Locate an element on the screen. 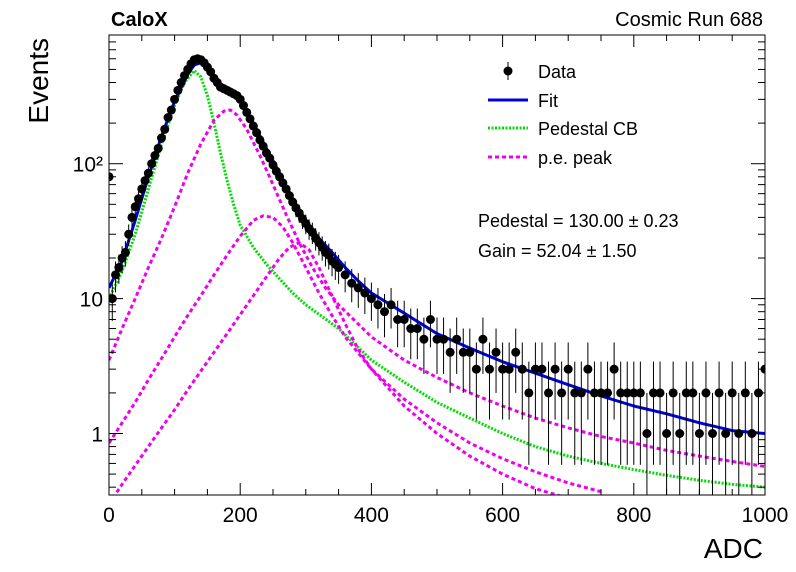  legend-label-pedestal: Pedestal CB is located at coordinates (588, 129).